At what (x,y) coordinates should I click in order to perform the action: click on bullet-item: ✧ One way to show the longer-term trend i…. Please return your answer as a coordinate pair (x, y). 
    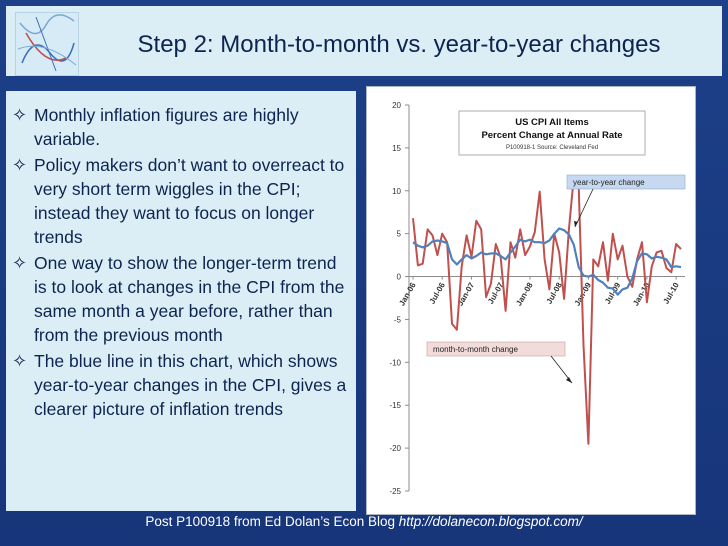
    Looking at the image, I should click on (180, 299).